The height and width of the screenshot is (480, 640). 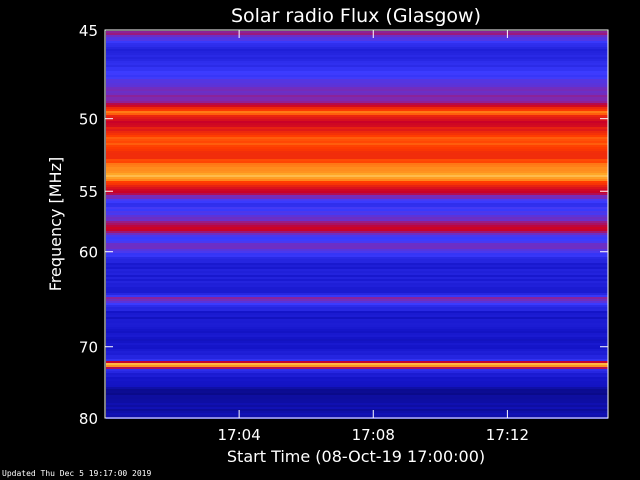 I want to click on x-tick-label: 17:12, so click(x=507, y=435).